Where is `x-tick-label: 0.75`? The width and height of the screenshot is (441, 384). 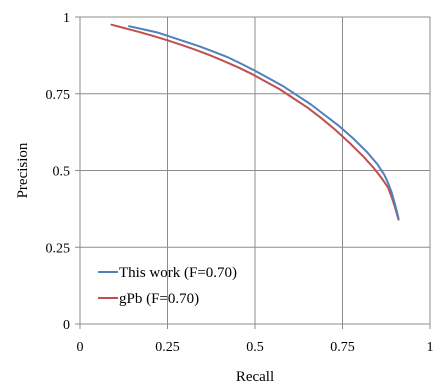 x-tick-label: 0.75 is located at coordinates (342, 347).